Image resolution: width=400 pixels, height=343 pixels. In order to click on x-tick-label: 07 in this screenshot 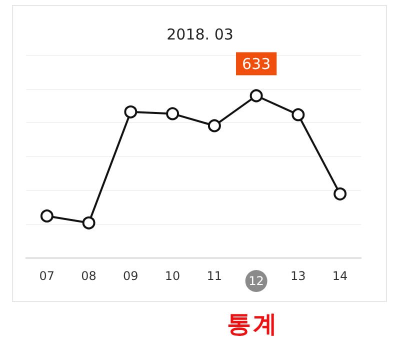, I will do `click(47, 276)`.